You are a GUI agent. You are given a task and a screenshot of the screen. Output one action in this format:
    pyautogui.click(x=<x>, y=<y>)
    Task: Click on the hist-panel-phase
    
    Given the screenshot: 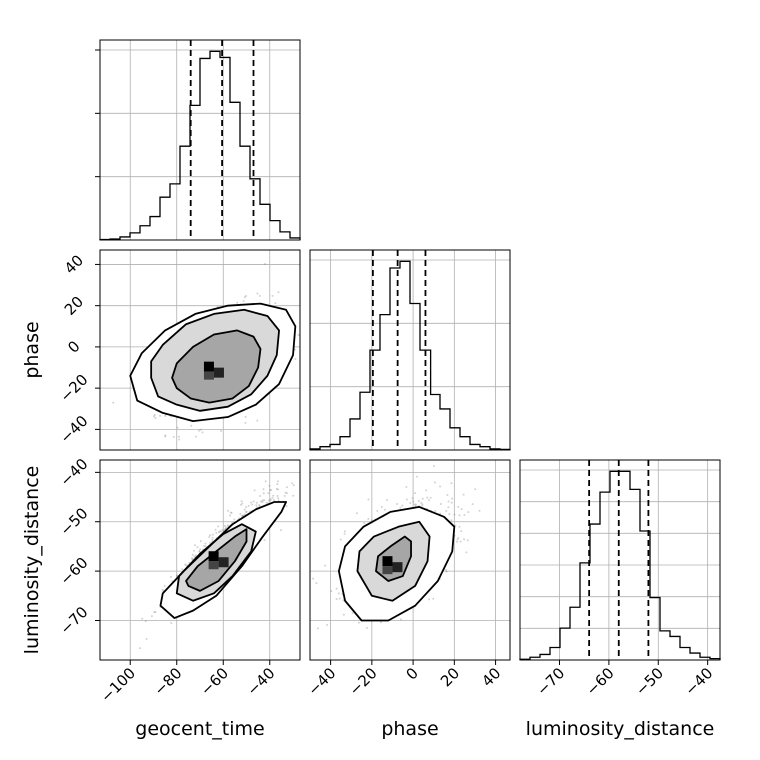 What is the action you would take?
    pyautogui.click(x=410, y=350)
    